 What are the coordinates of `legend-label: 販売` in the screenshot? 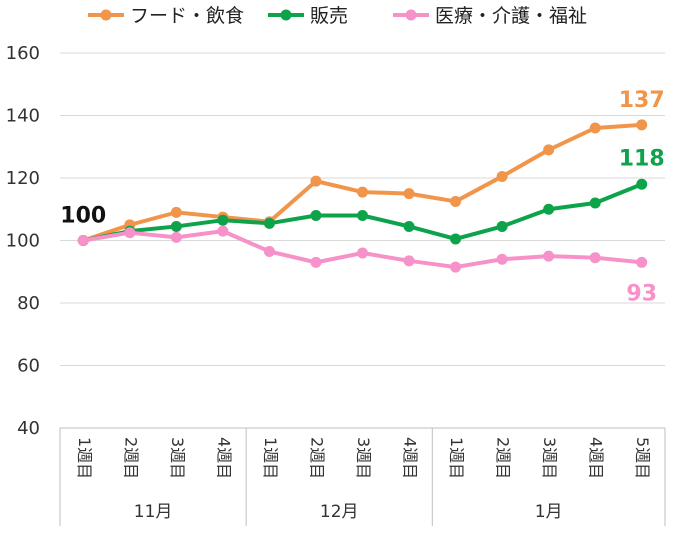 It's located at (329, 16).